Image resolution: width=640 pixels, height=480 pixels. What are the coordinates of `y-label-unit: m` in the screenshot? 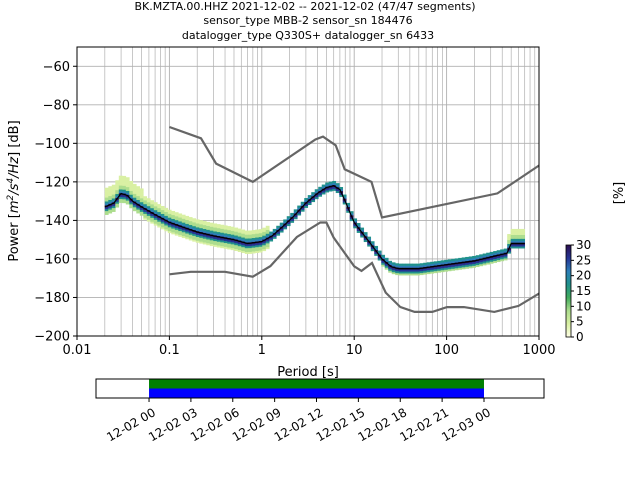 It's located at (14, 206).